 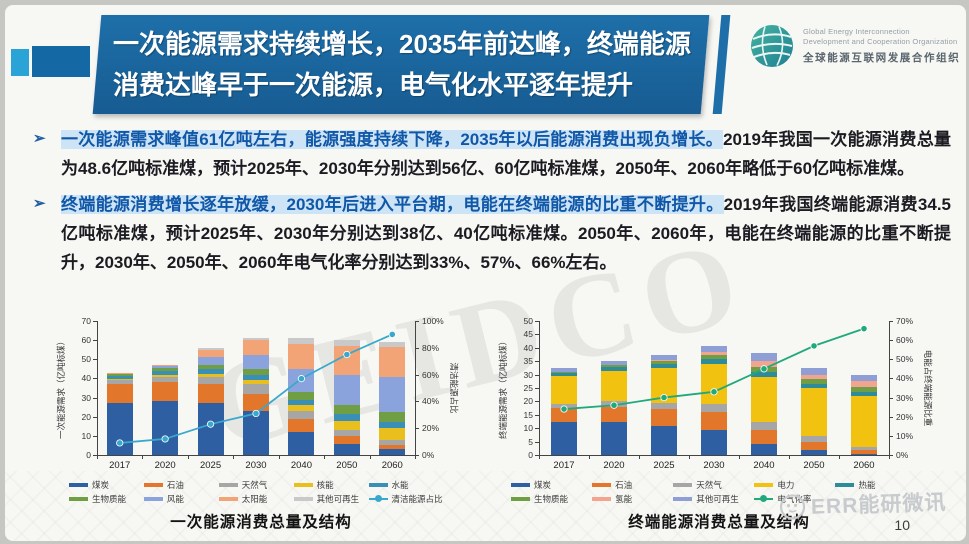 What do you see at coordinates (88, 455) in the screenshot?
I see `y-tick-label: 0` at bounding box center [88, 455].